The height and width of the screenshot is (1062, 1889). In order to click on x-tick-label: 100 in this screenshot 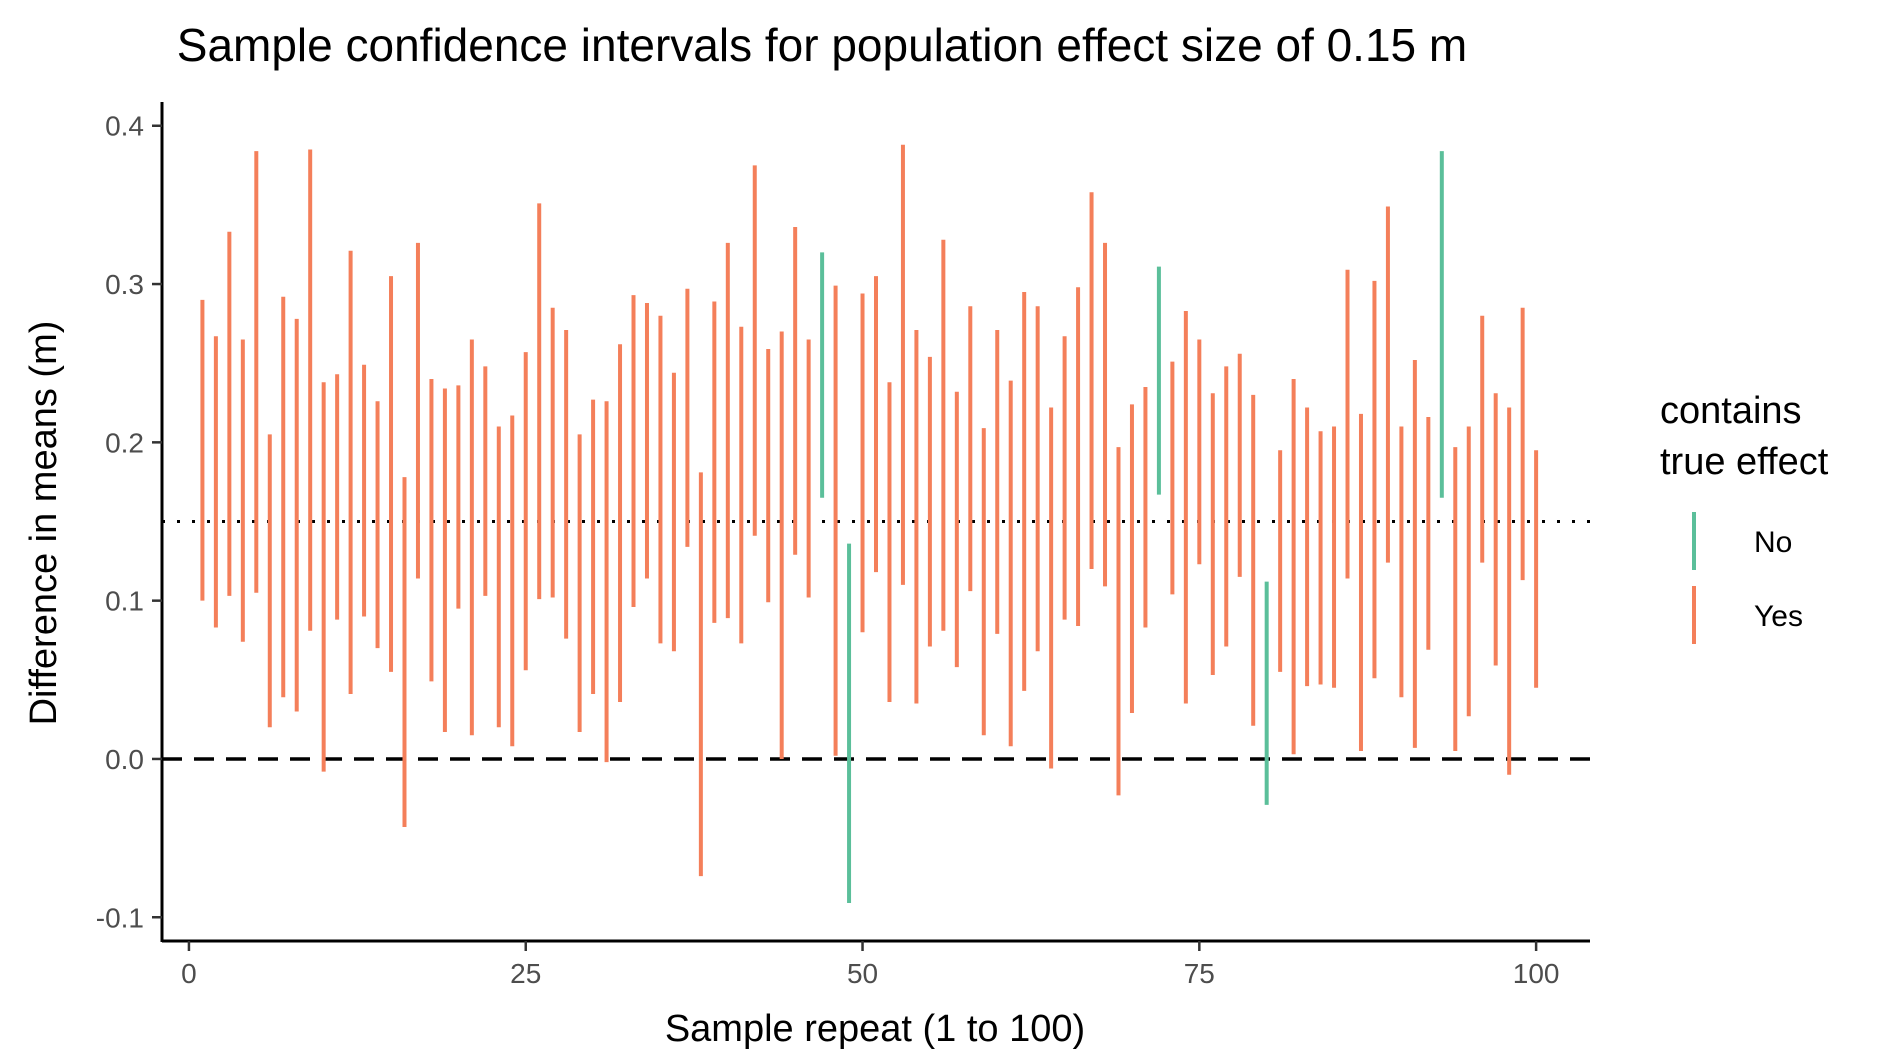, I will do `click(1536, 973)`.